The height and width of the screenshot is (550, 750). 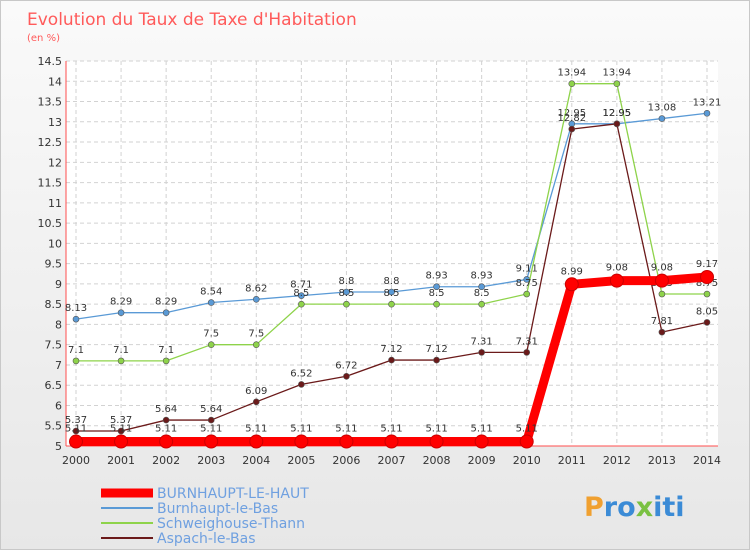 What do you see at coordinates (166, 460) in the screenshot?
I see `x-tick-label: 2002` at bounding box center [166, 460].